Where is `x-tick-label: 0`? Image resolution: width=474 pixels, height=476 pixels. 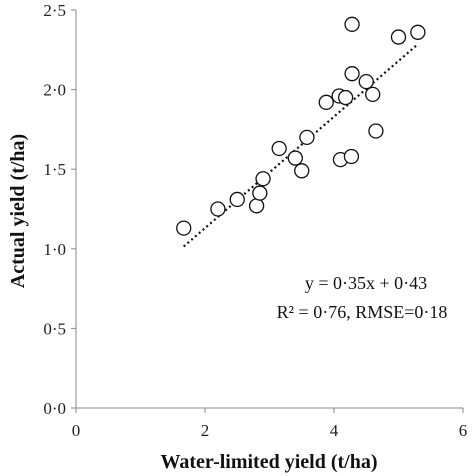
x-tick-label: 0 is located at coordinates (76, 430).